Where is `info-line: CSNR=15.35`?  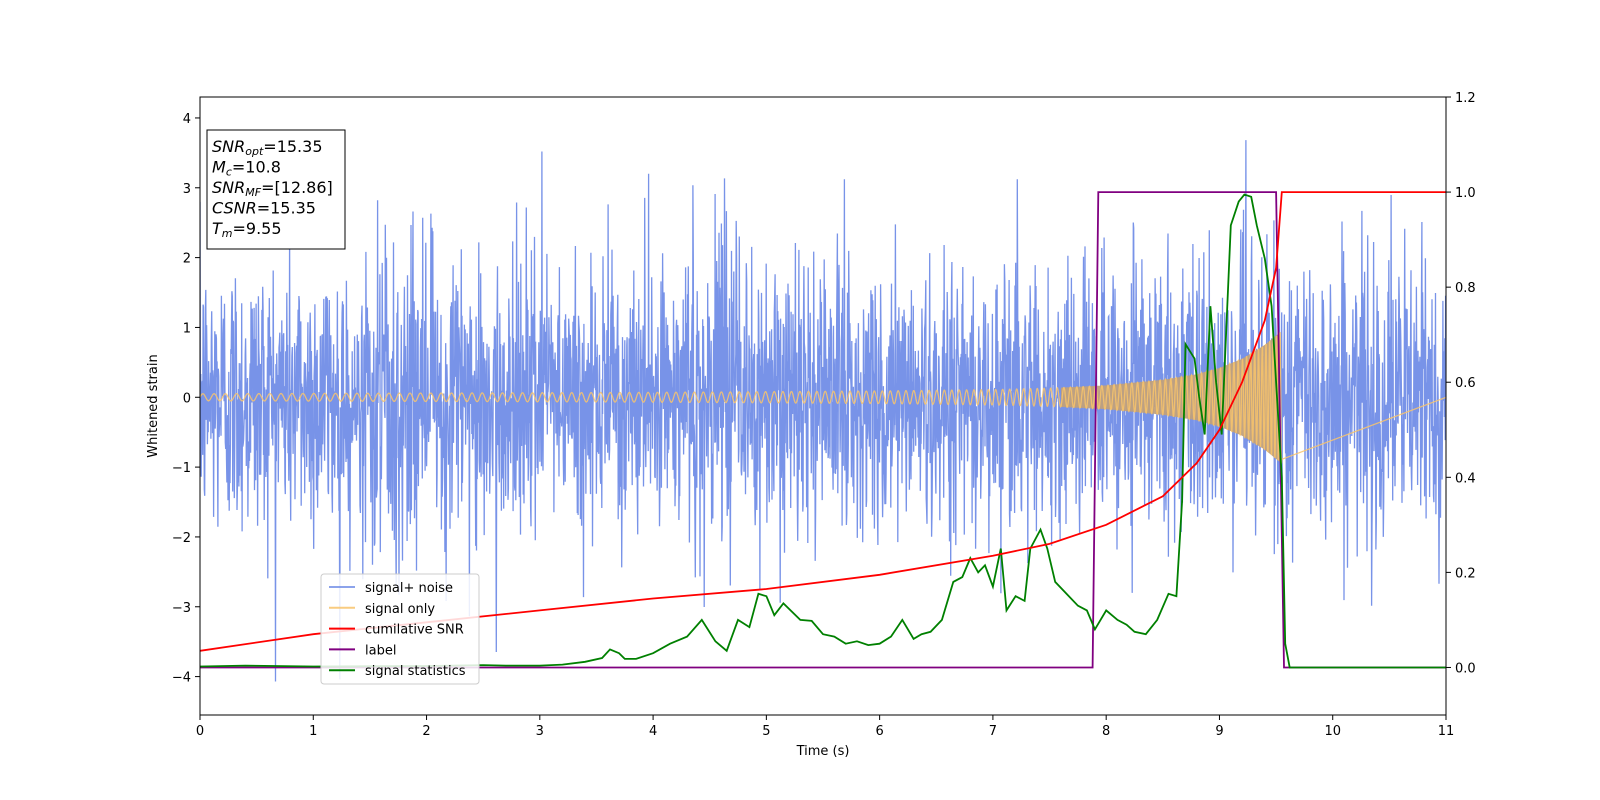
info-line: CSNR=15.35 is located at coordinates (264, 208).